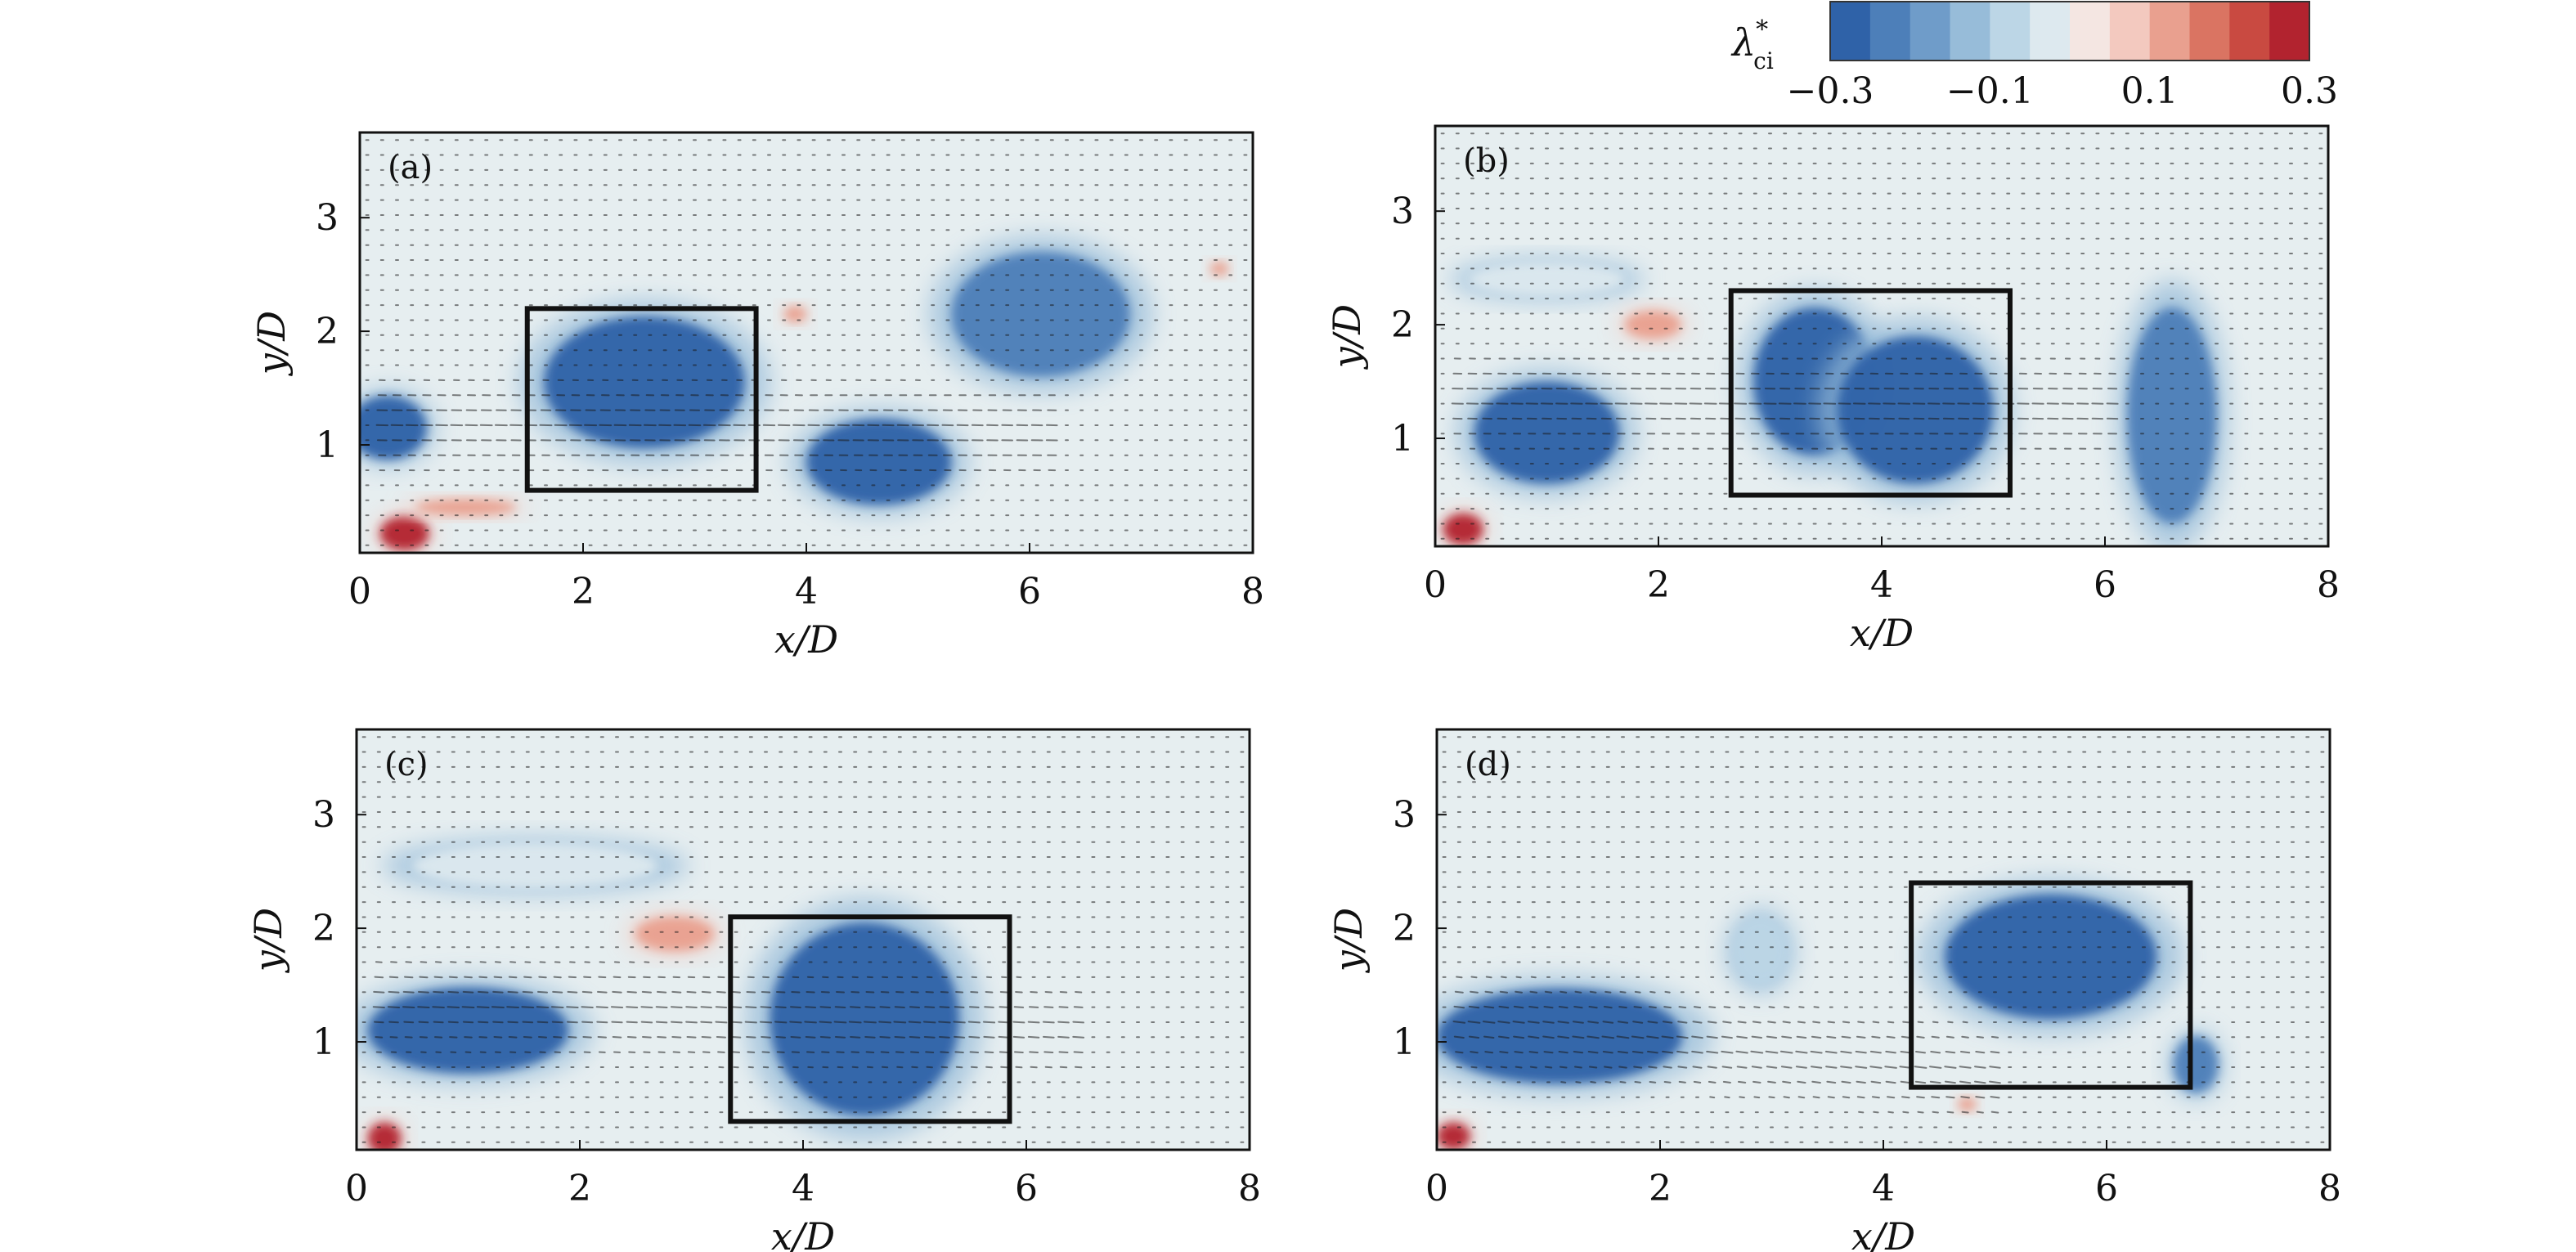 The height and width of the screenshot is (1252, 2576). I want to click on panel-label: (c), so click(406, 764).